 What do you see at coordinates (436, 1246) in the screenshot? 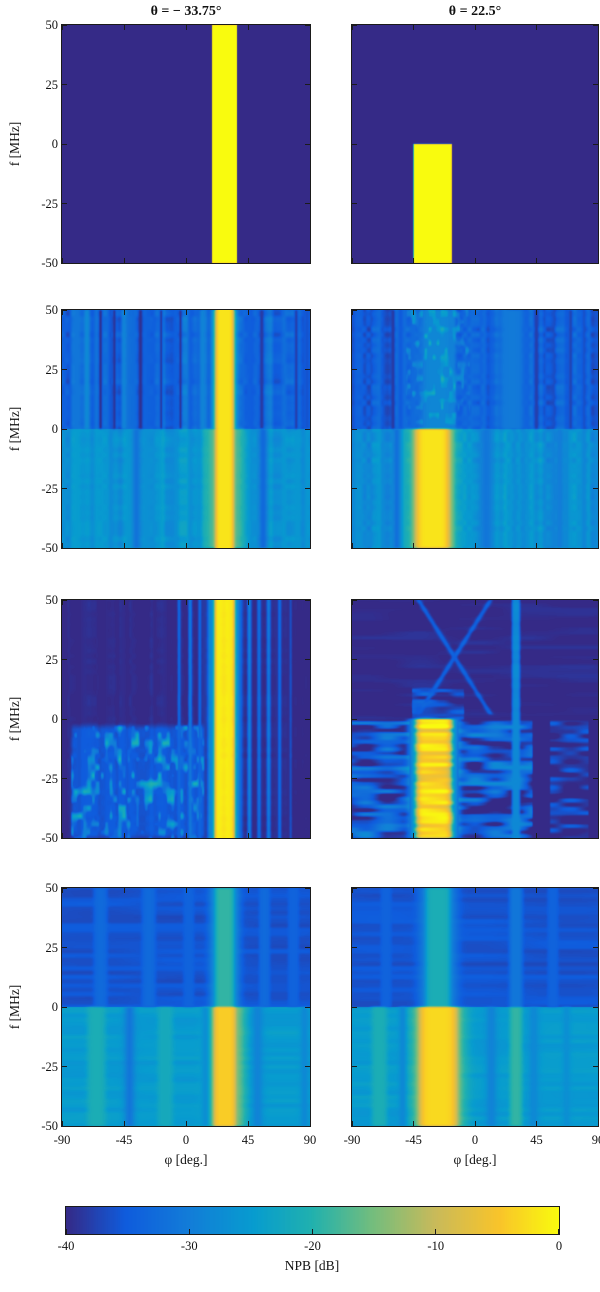
I see `colorbar-tick-label: -10` at bounding box center [436, 1246].